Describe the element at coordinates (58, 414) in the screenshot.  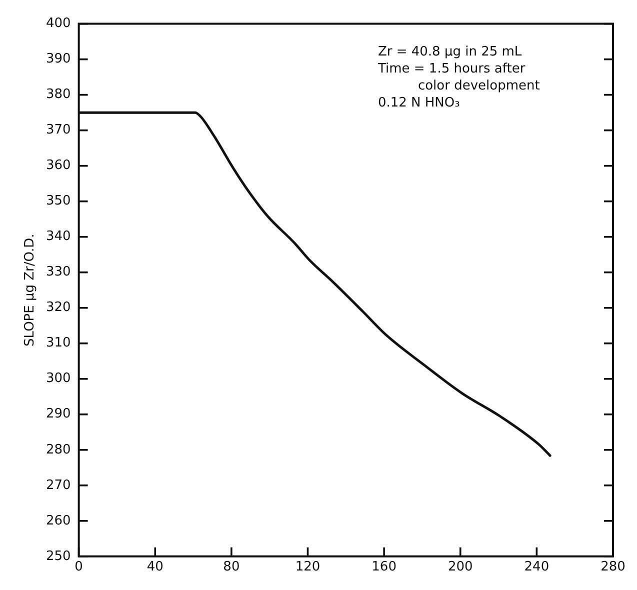
I see `y-tick-label: 290` at that location.